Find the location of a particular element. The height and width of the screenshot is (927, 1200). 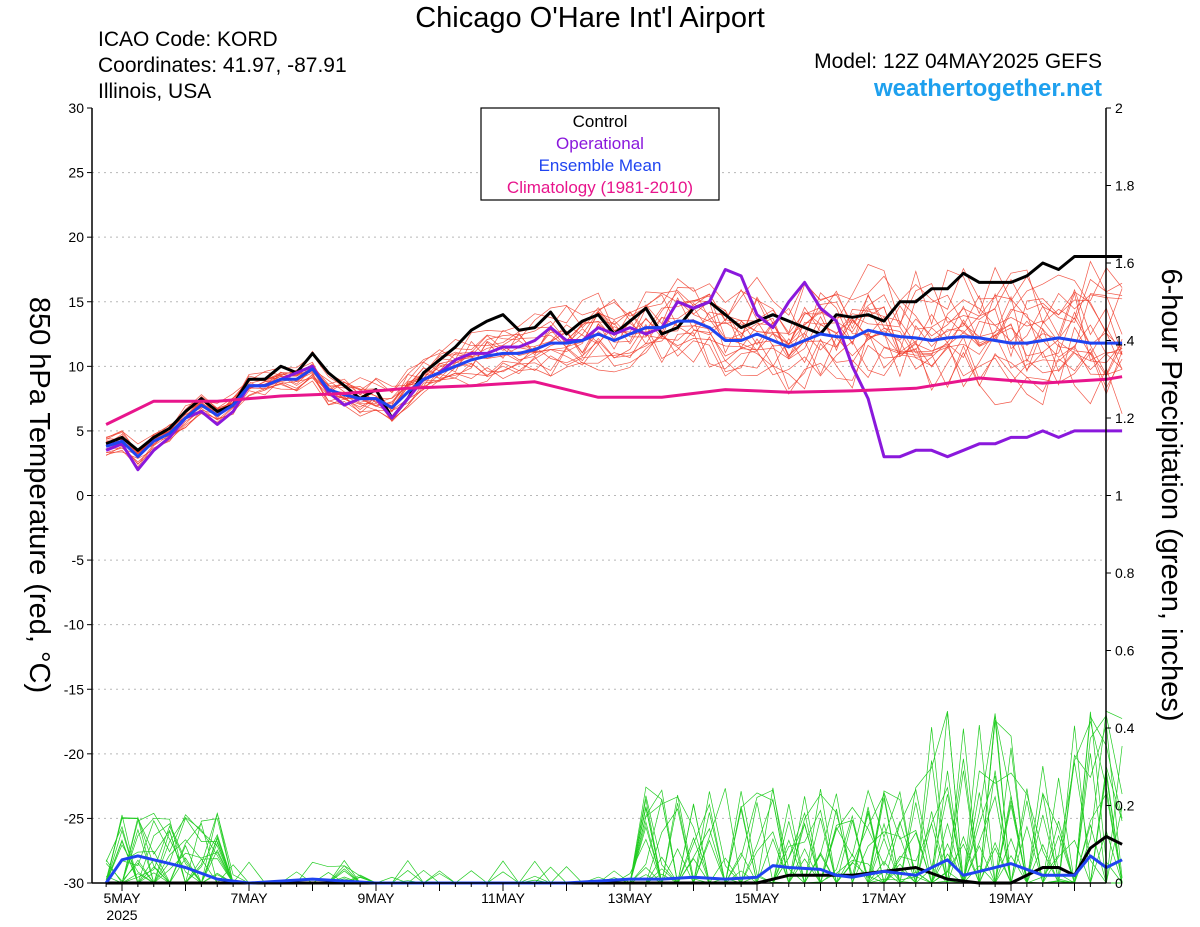

y-tick-label: 25 is located at coordinates (76, 173).